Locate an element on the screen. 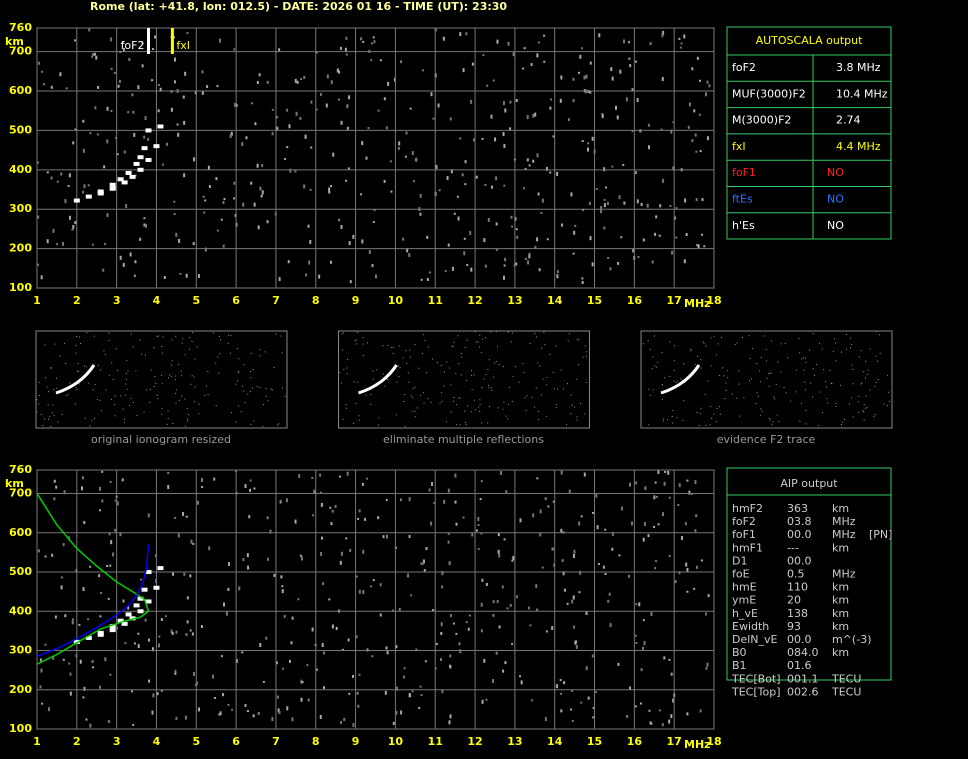 The image size is (968, 759). x-tick-label: 5 is located at coordinates (196, 741).